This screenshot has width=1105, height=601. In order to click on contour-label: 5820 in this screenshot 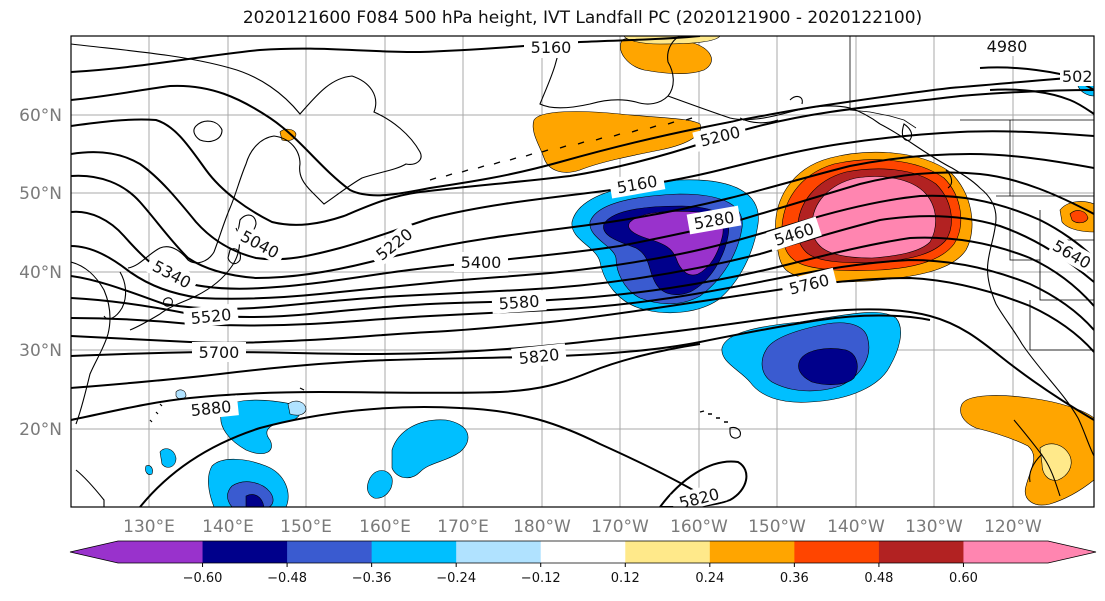, I will do `click(539, 356)`.